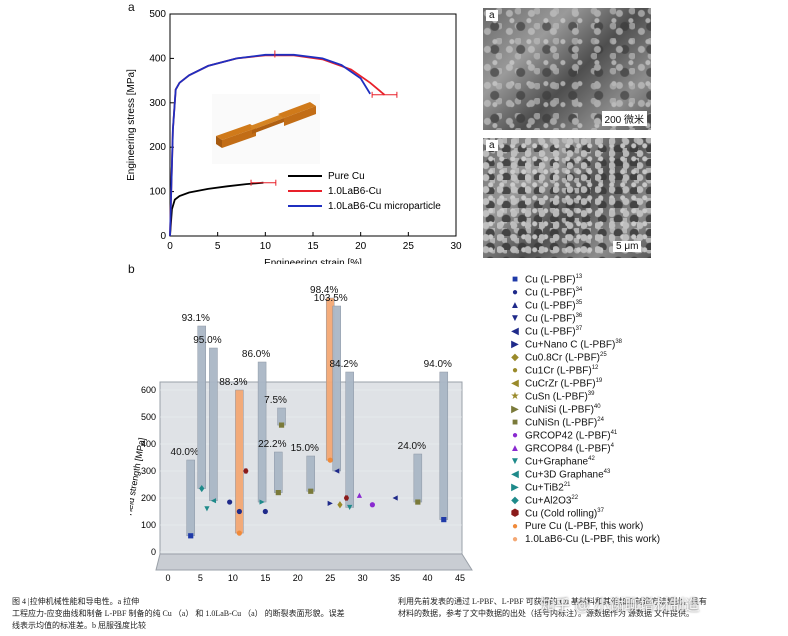 This screenshot has height=636, width=788. Describe the element at coordinates (570, 345) in the screenshot. I see `legend-label: Cu+Nano C (L-PBF)` at that location.